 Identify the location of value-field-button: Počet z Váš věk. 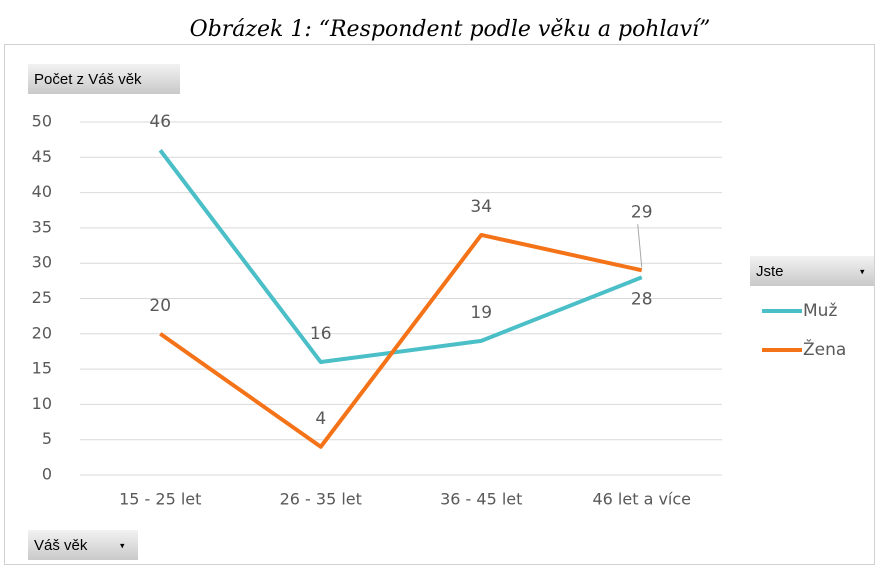
(104, 79).